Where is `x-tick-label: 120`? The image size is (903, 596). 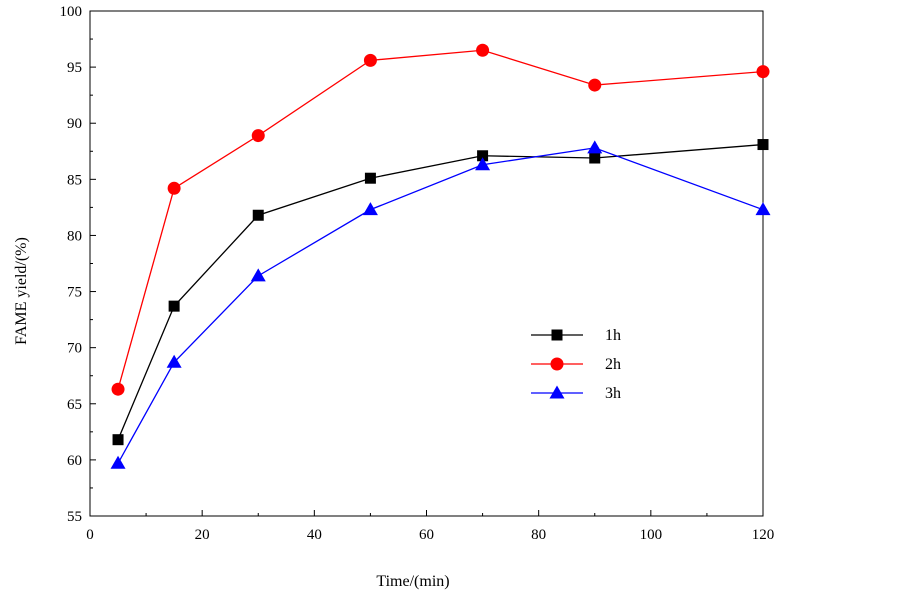
x-tick-label: 120 is located at coordinates (763, 535).